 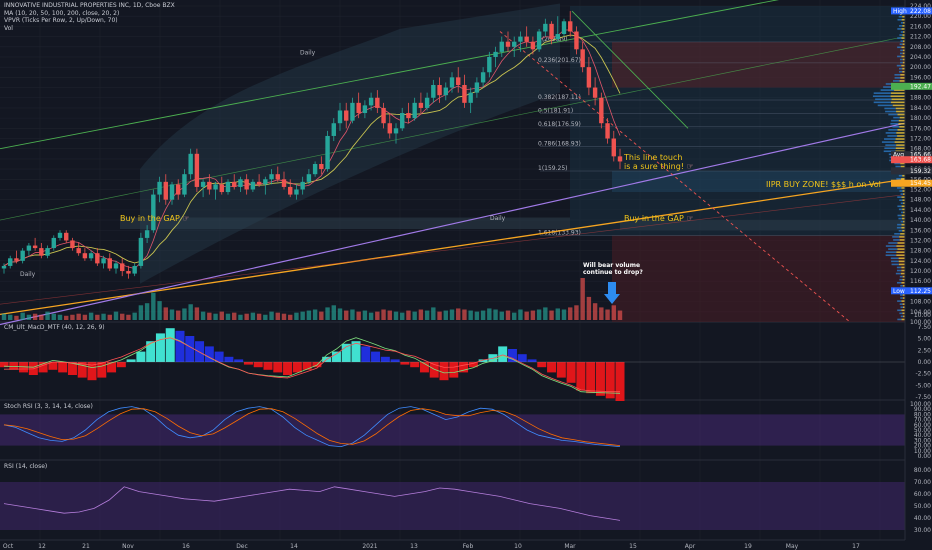 What do you see at coordinates (823, 184) in the screenshot?
I see `buy-zone-label: IIPR BUY ZONE! $$$ h on Vol` at bounding box center [823, 184].